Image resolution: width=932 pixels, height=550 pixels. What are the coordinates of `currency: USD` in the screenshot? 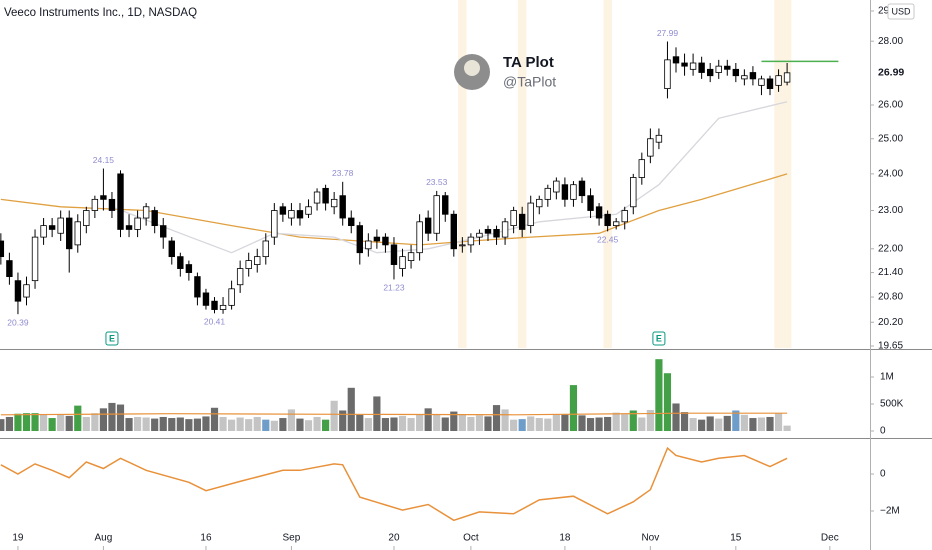 It's located at (901, 11).